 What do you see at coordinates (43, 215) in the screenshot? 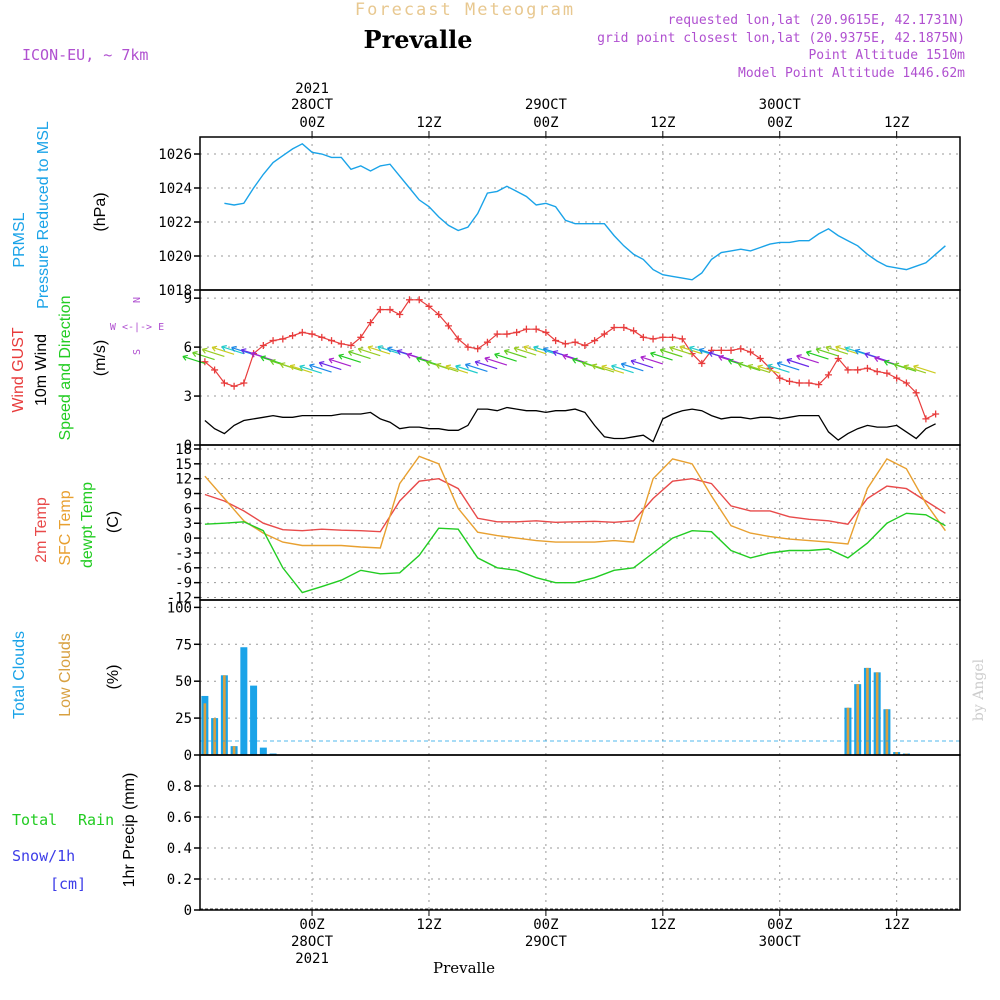
I see `pressure-label-2: Pressure Reduced to MSL` at bounding box center [43, 215].